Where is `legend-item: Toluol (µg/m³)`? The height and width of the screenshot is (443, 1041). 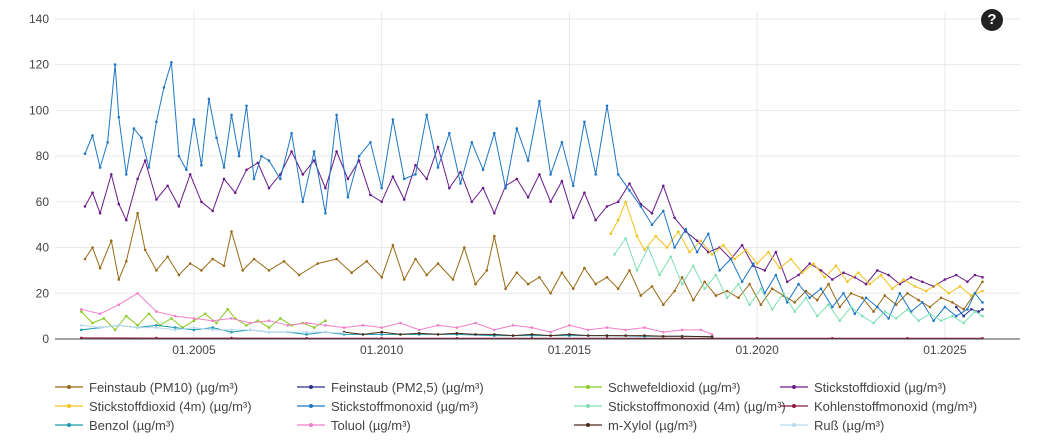 legend-item: Toluol (µg/m³) is located at coordinates (354, 425).